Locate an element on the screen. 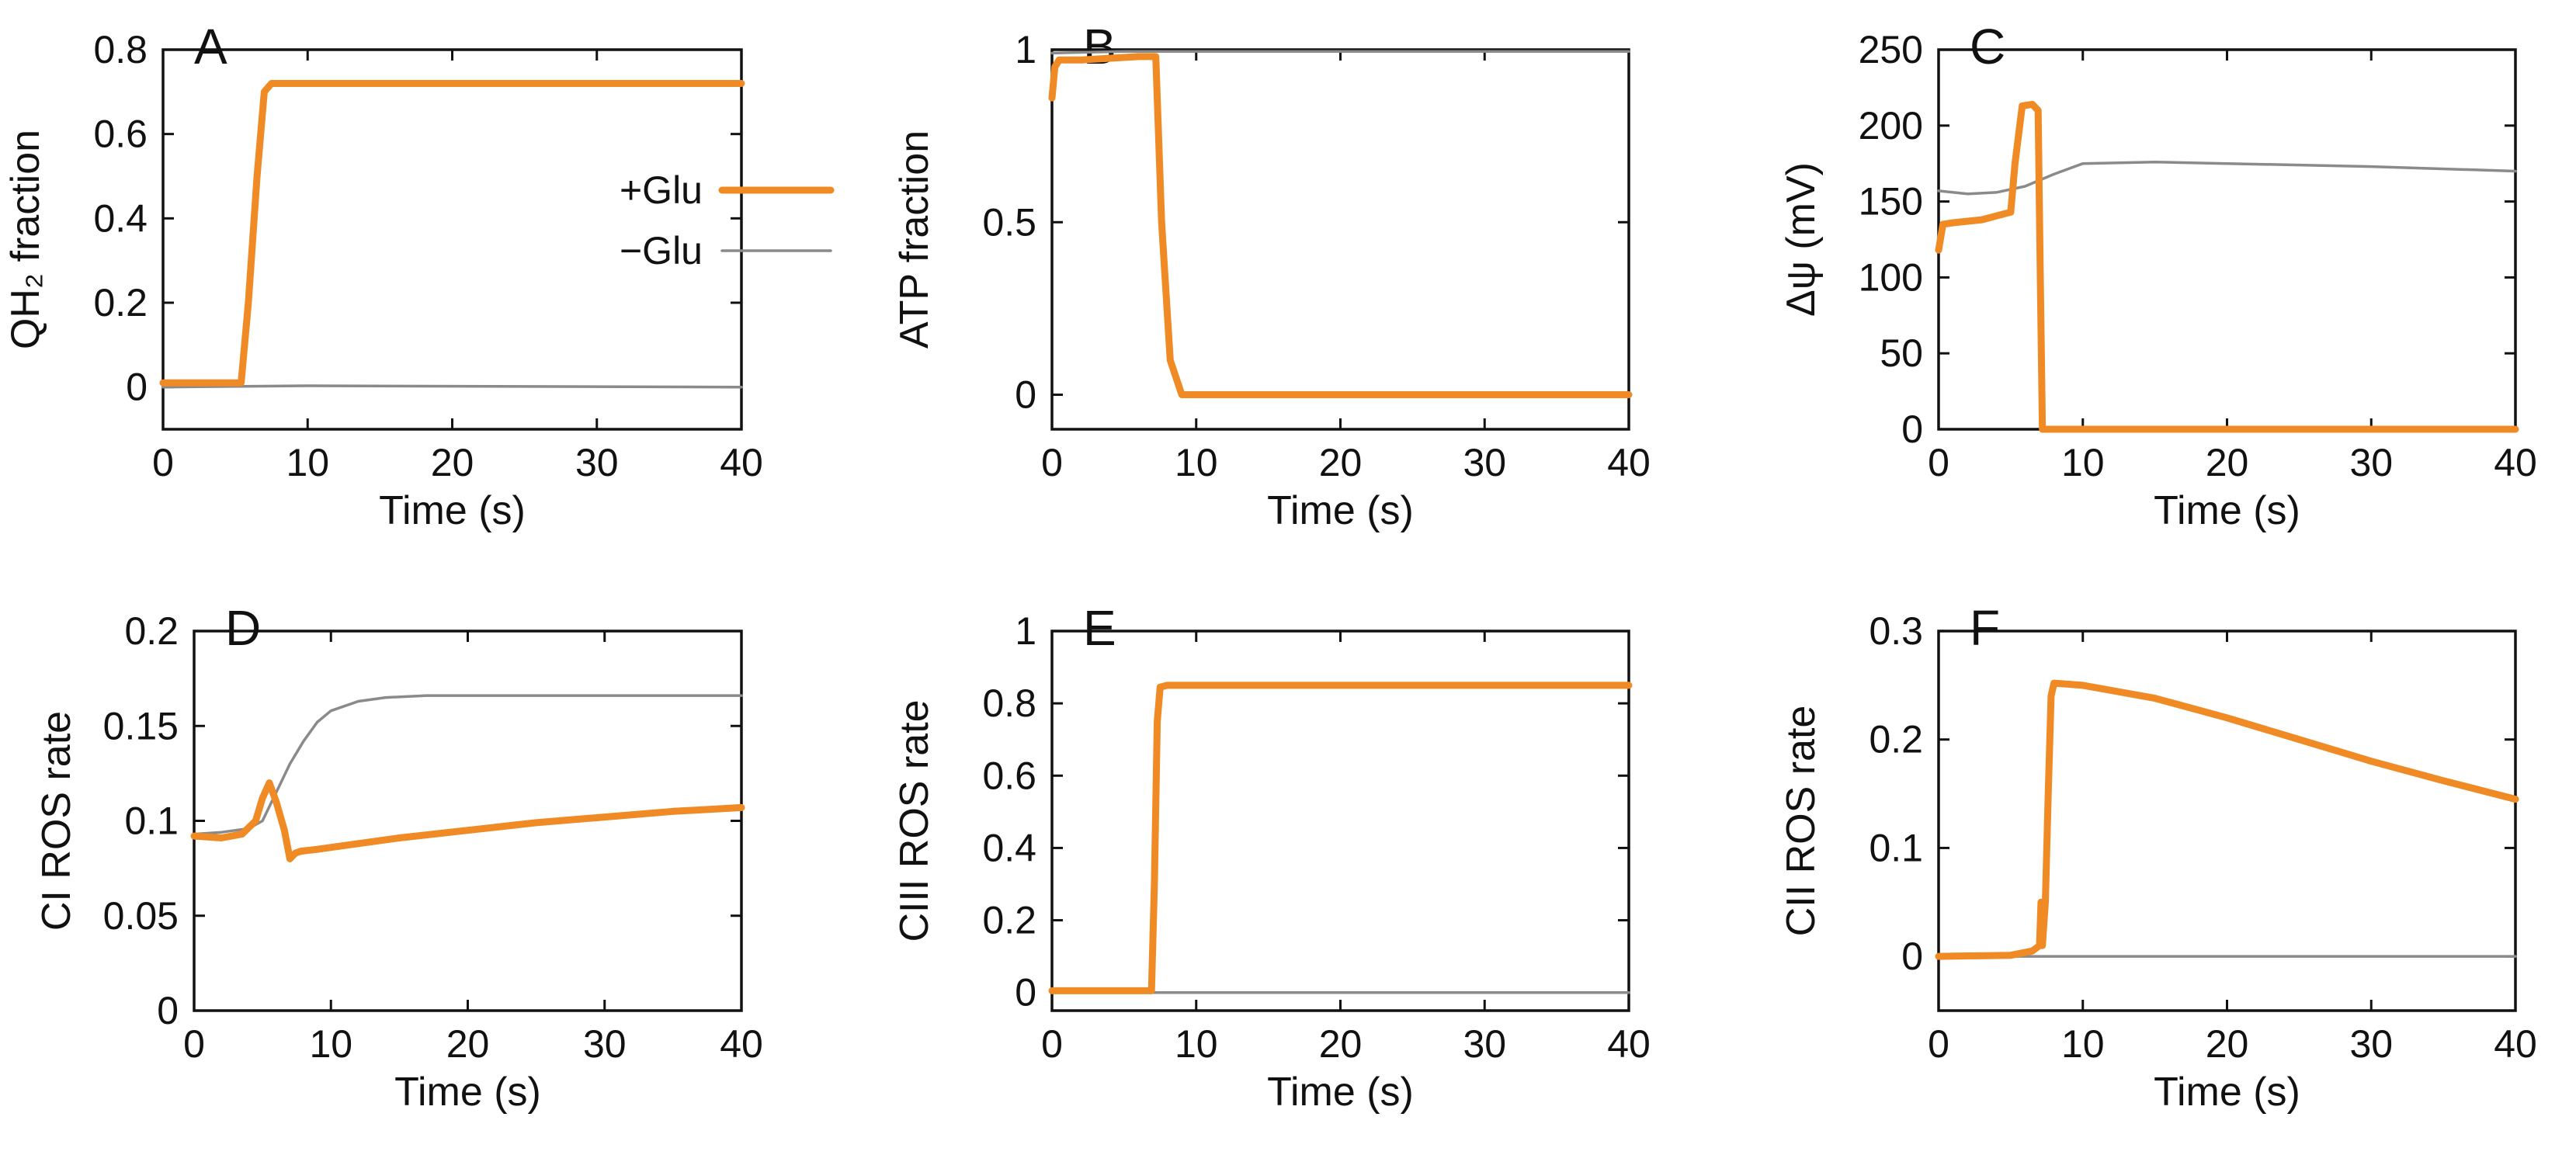 The width and height of the screenshot is (2576, 1155). x-tick-label-a: 30 is located at coordinates (597, 462).